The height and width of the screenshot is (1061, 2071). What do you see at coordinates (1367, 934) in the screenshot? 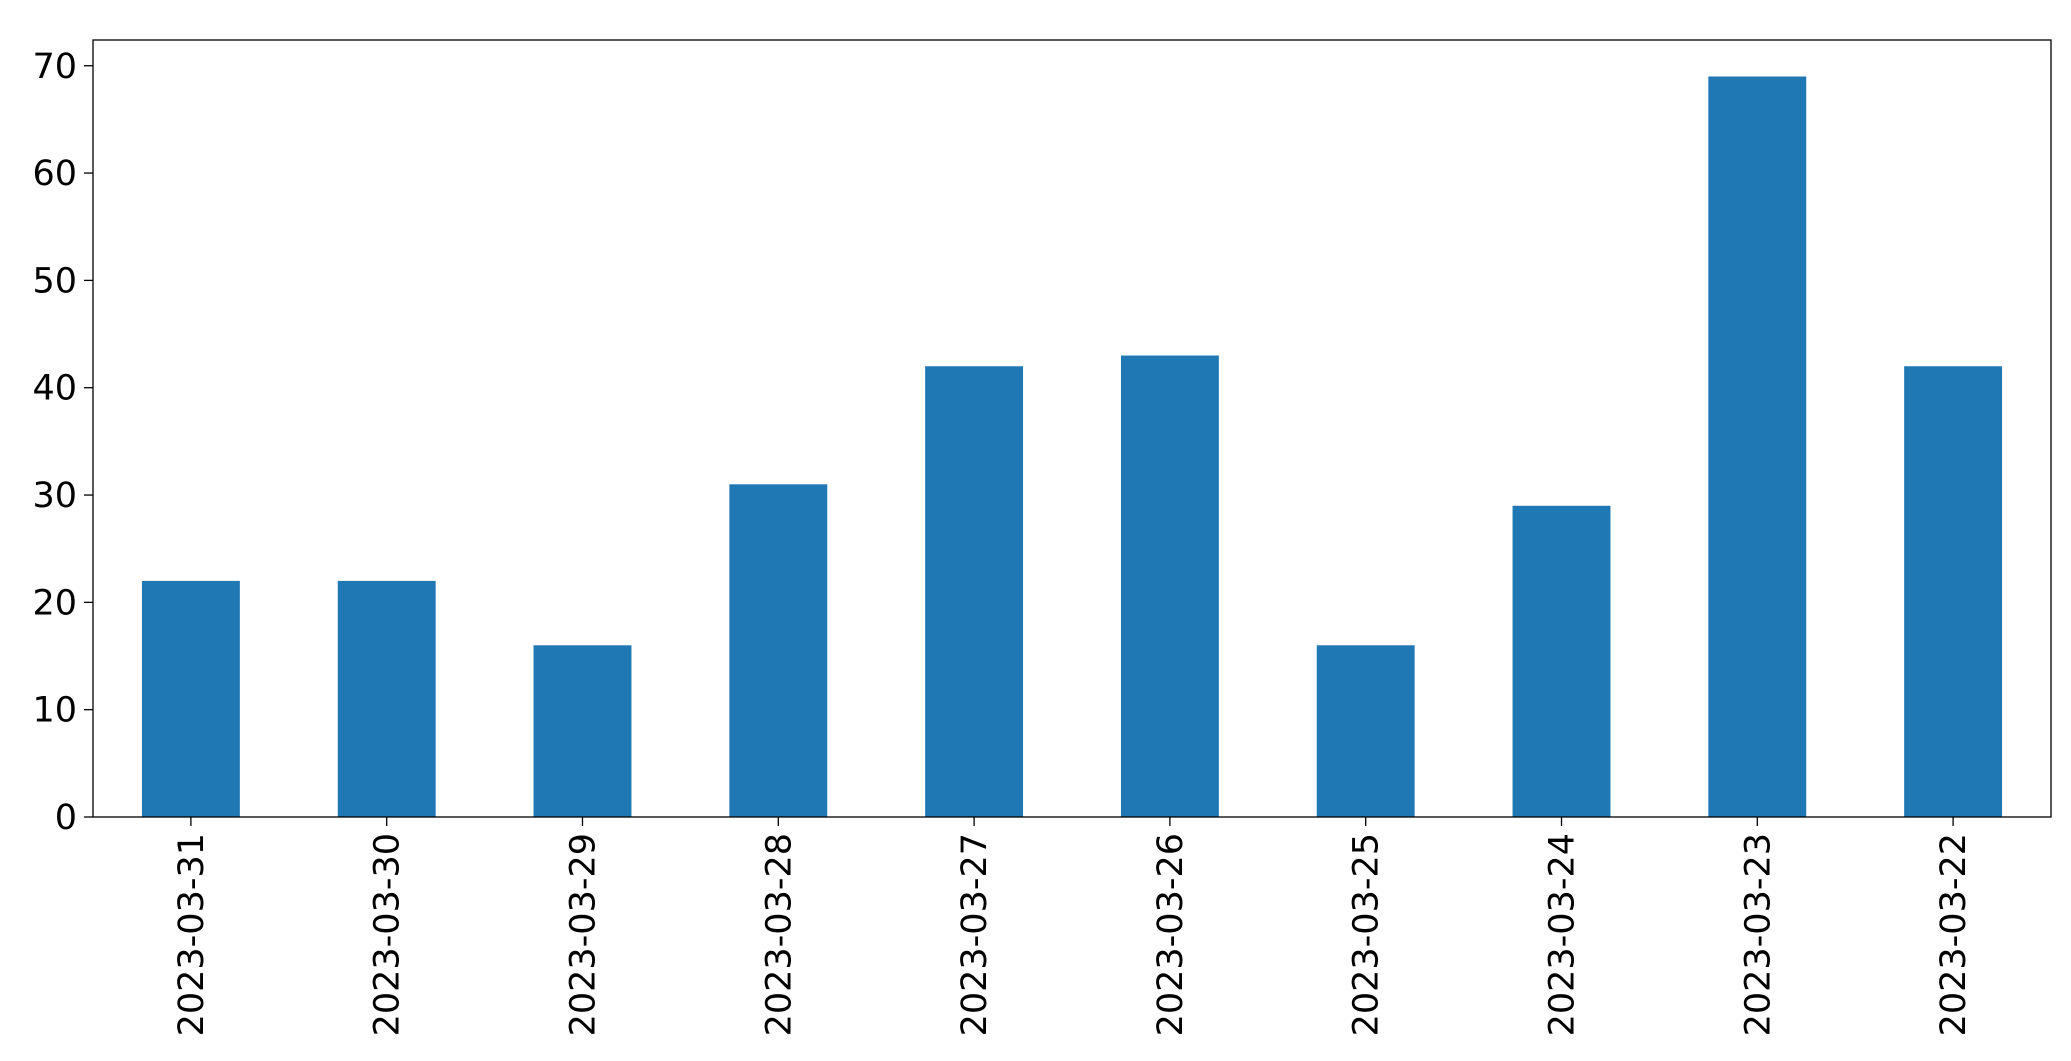
I see `x-tick-label: 2023-03-25` at bounding box center [1367, 934].